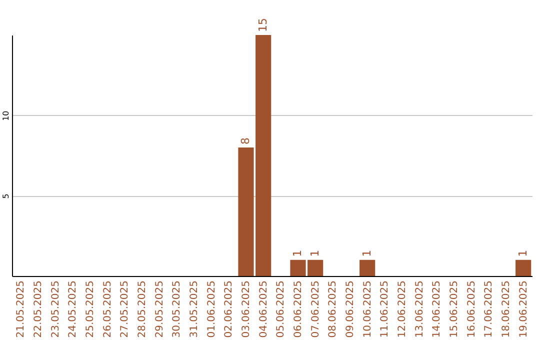 The image size is (540, 340). I want to click on x-tick-label: 02.06.2025, so click(229, 309).